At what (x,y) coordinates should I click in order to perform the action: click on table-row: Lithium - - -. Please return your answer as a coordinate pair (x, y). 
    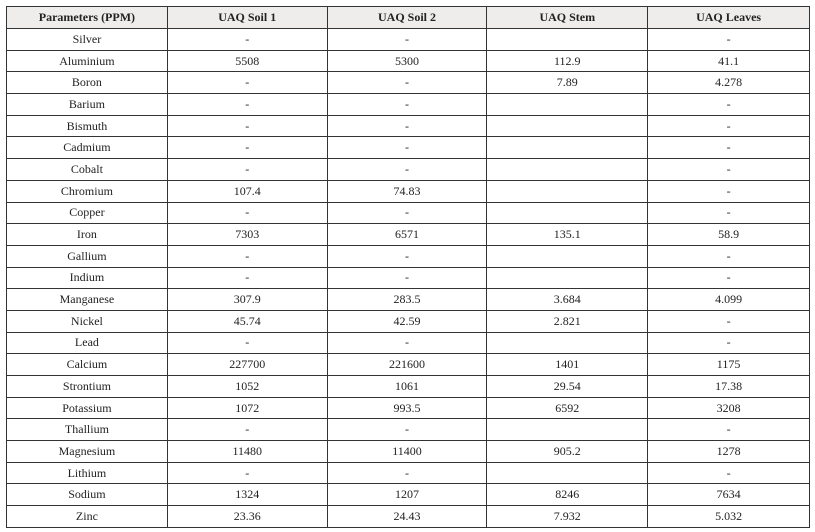
    Looking at the image, I should click on (408, 473).